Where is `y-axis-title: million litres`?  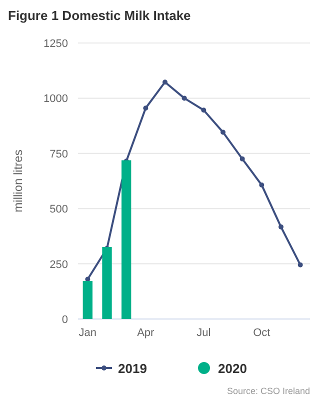 y-axis-title: million litres is located at coordinates (18, 181).